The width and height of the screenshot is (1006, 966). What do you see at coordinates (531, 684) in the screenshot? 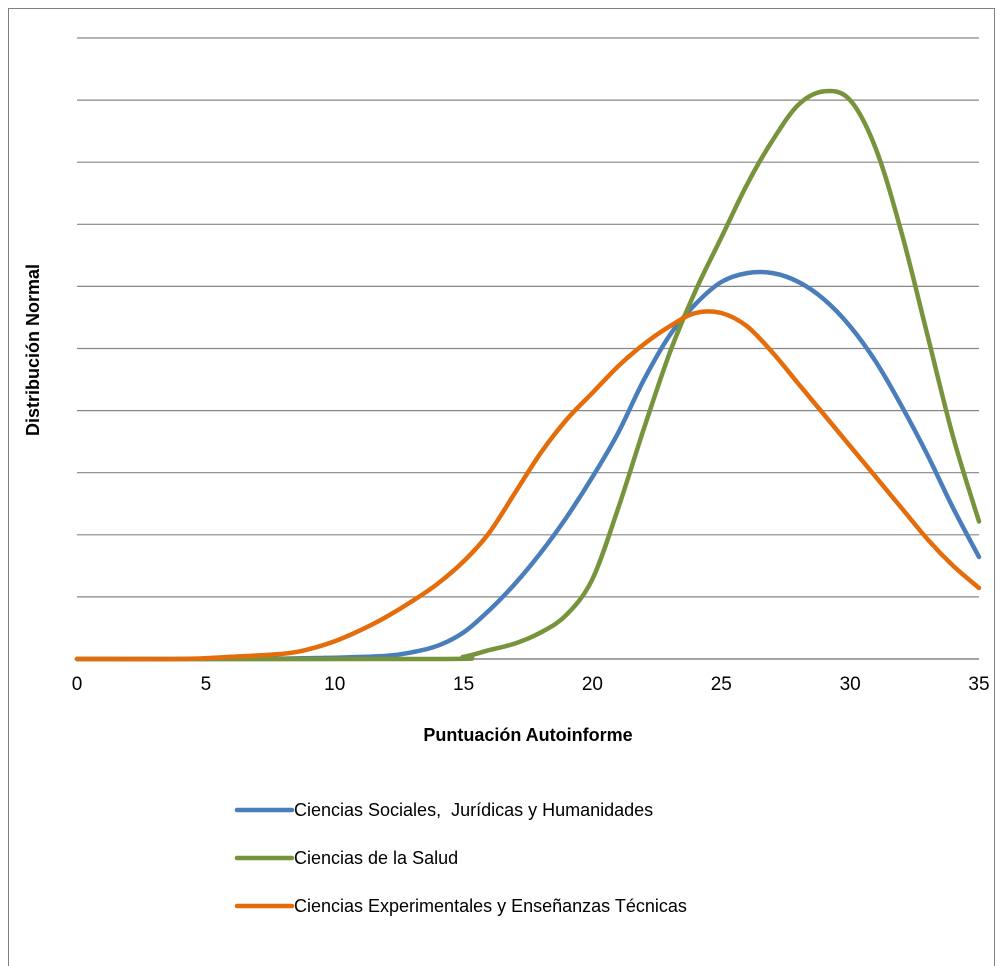
I see `x-axis-ticks: 0 5 10 15 20 25 30 35` at bounding box center [531, 684].